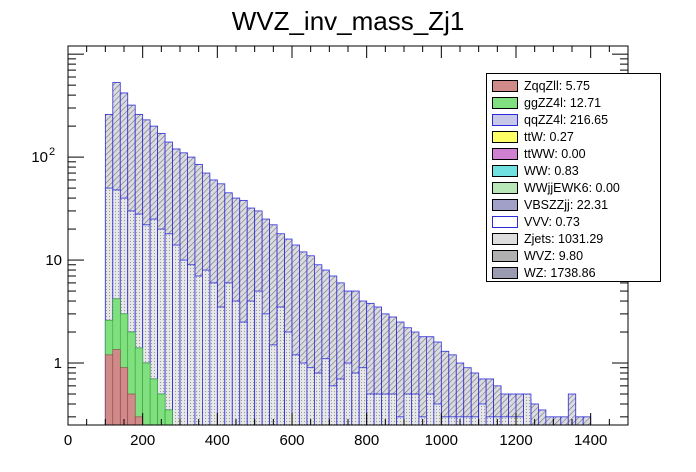 The height and width of the screenshot is (472, 696). I want to click on legend-label: ttW: 0.27, so click(549, 136).